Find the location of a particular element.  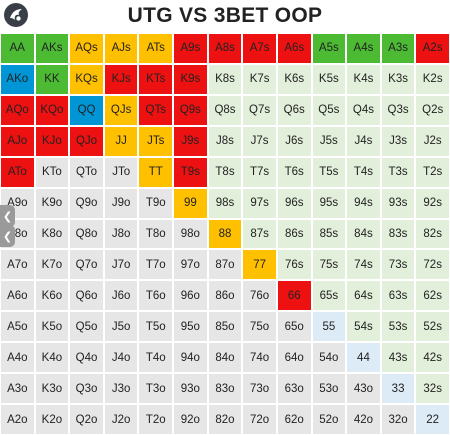

hand-cell: 87s is located at coordinates (259, 234).